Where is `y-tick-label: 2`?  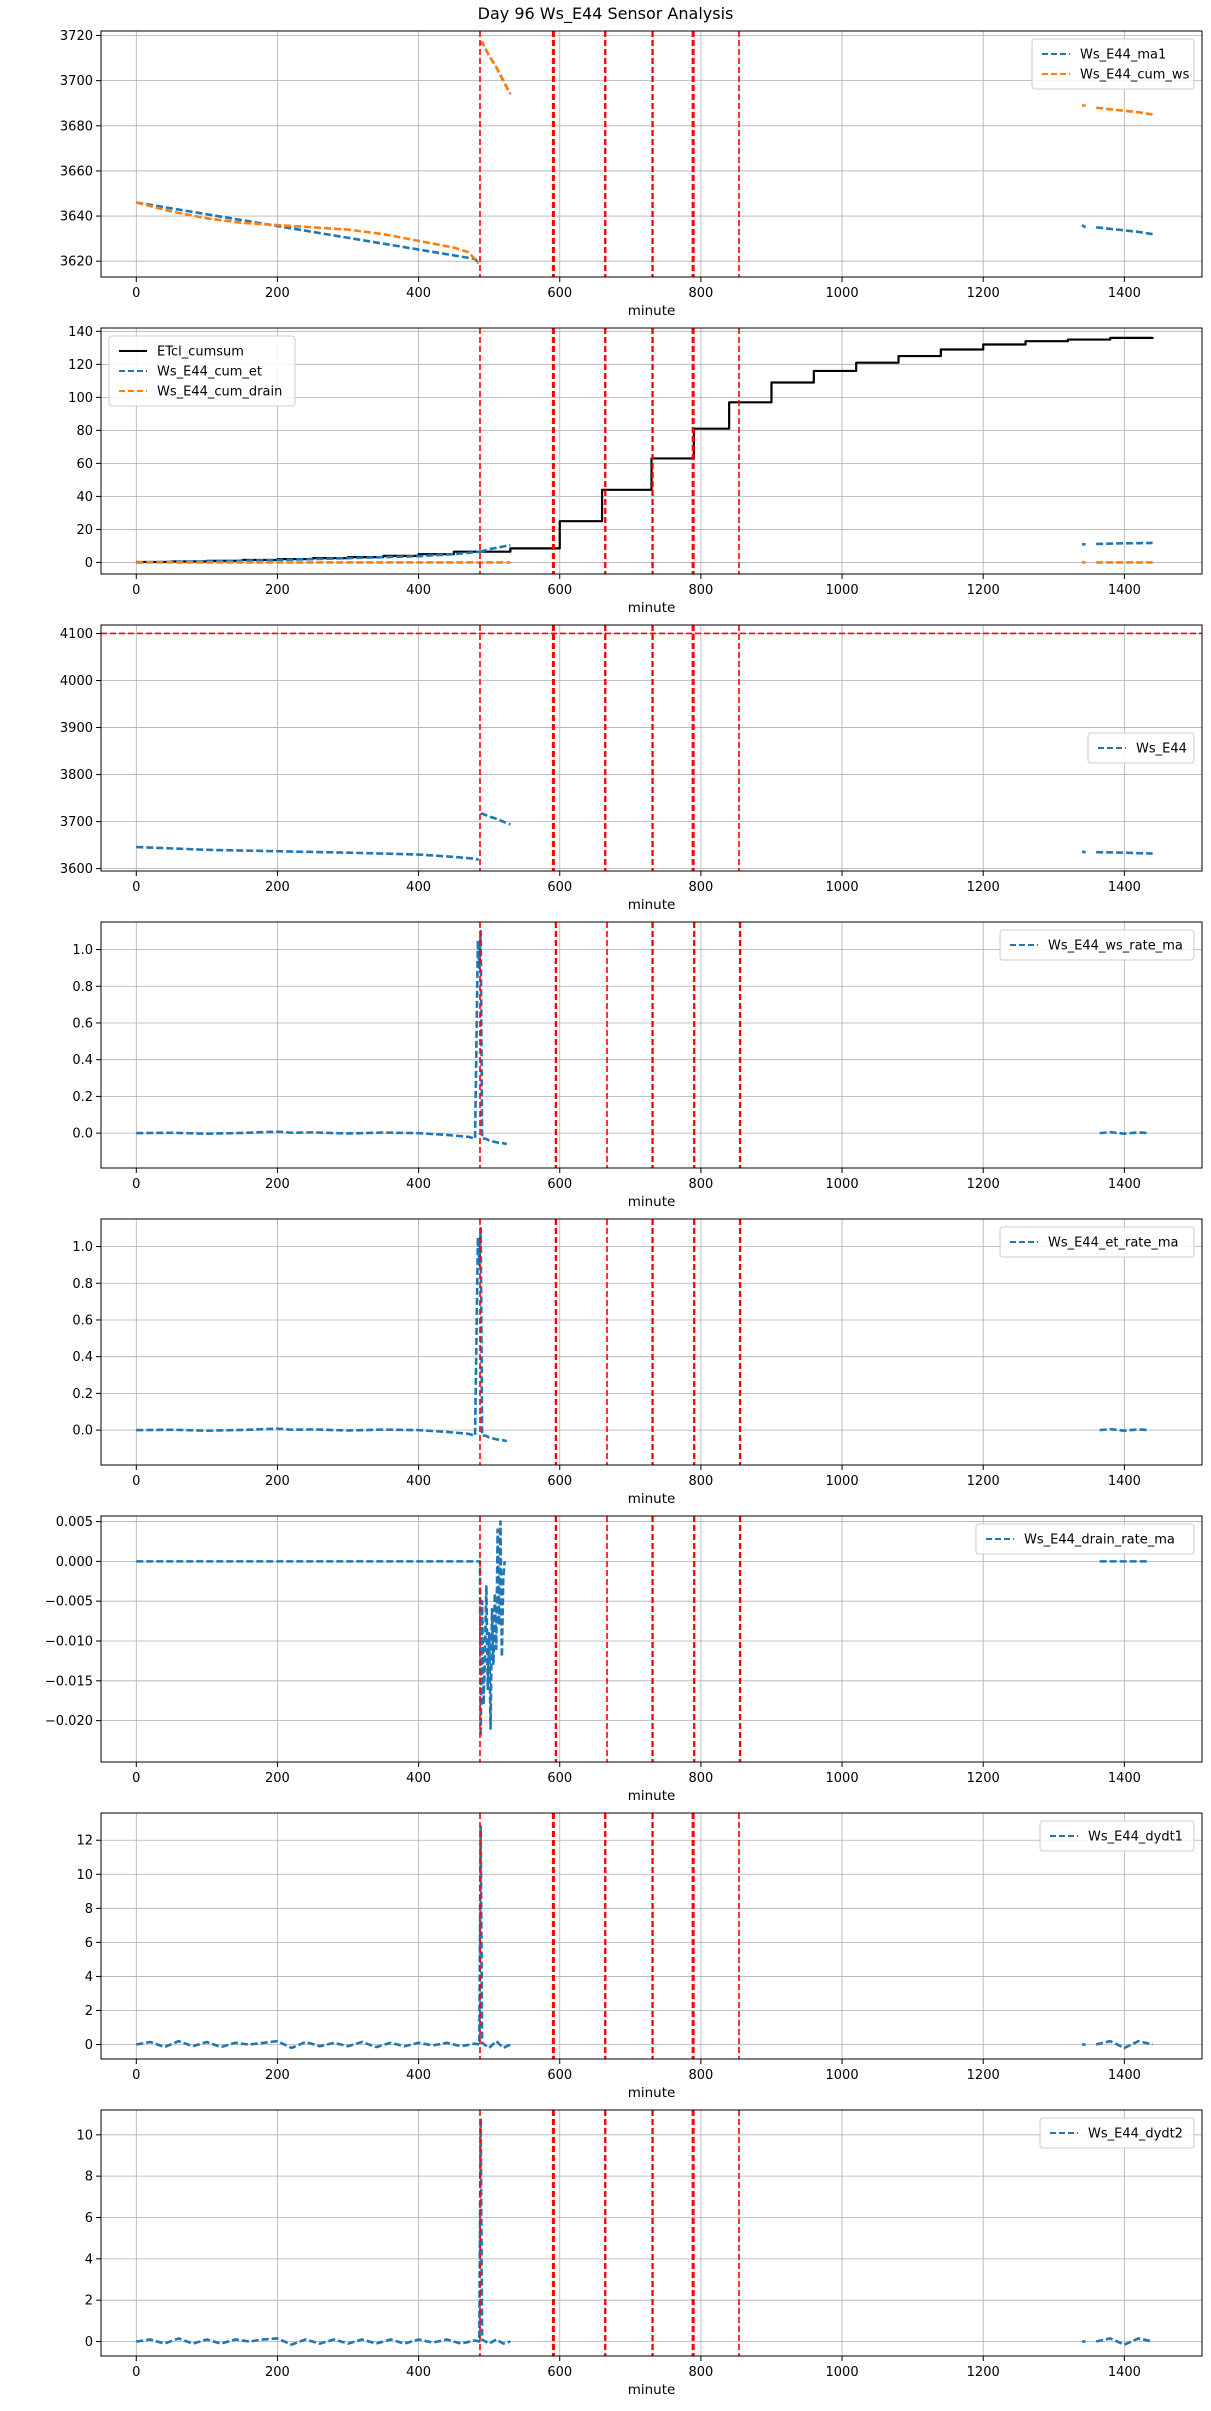 y-tick-label: 2 is located at coordinates (89, 2011).